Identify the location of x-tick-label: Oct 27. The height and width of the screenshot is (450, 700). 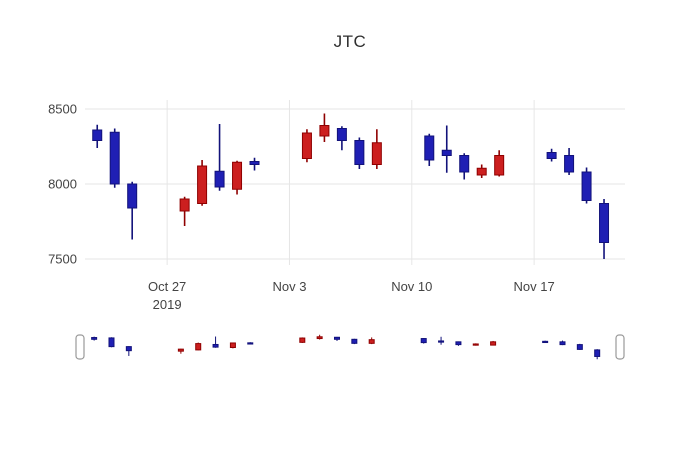
(167, 286).